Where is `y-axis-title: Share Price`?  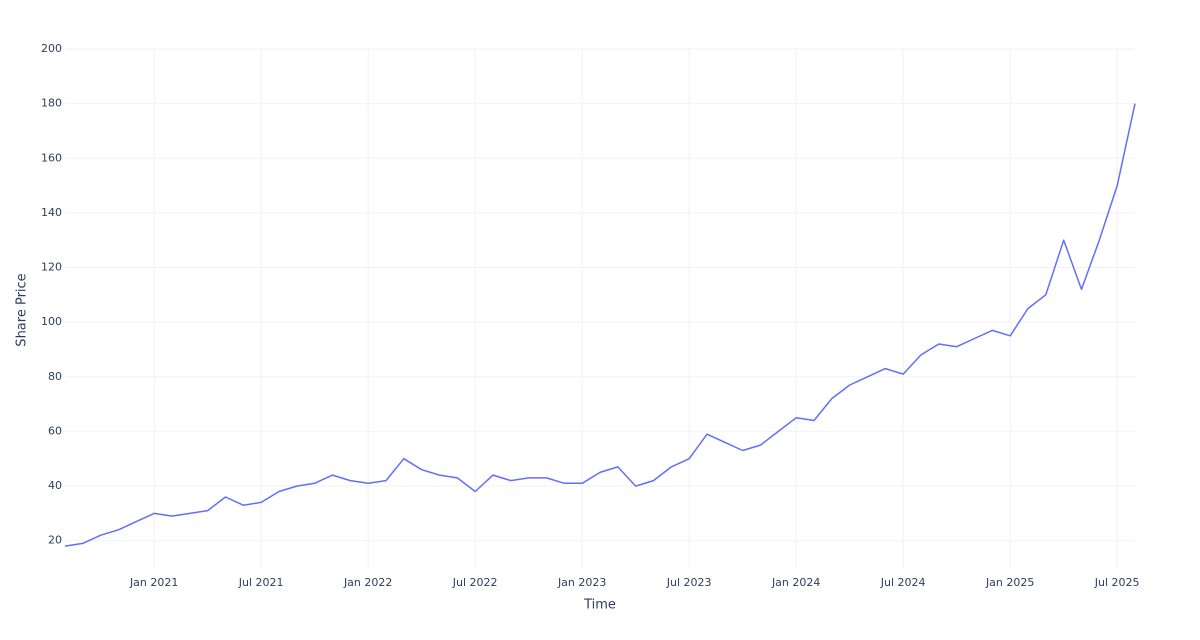 y-axis-title: Share Price is located at coordinates (22, 309).